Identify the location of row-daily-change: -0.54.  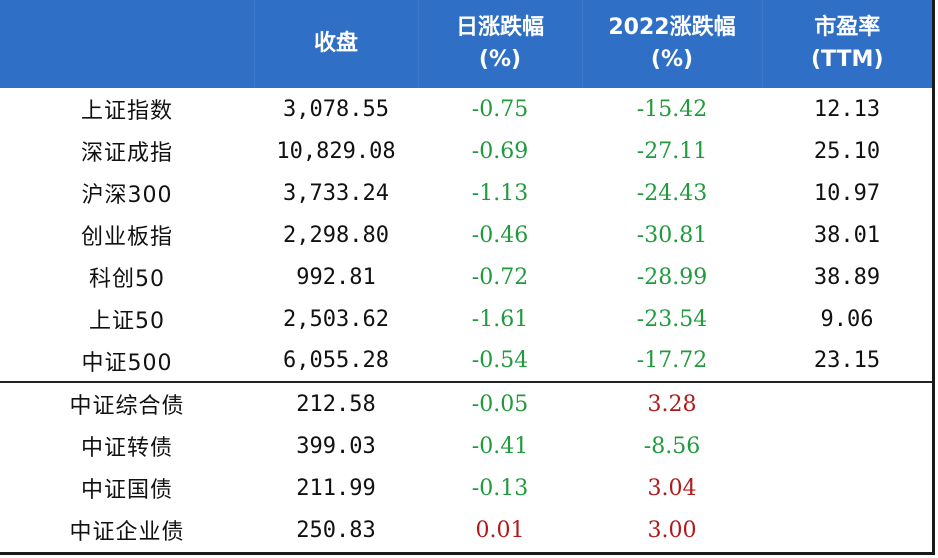
(500, 361).